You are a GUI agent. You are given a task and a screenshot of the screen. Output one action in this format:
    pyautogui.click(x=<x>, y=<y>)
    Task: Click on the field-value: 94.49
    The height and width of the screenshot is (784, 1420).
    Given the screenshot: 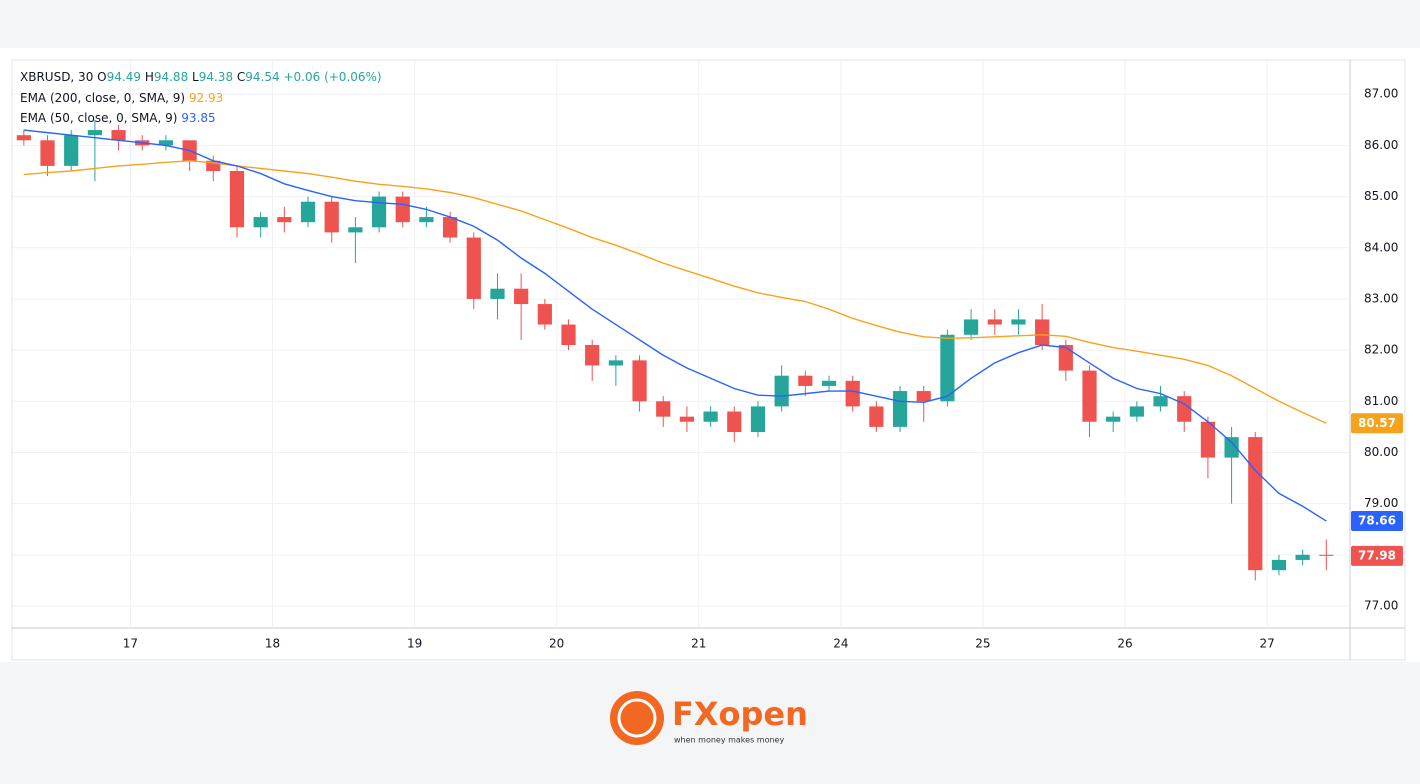 What is the action you would take?
    pyautogui.click(x=124, y=77)
    